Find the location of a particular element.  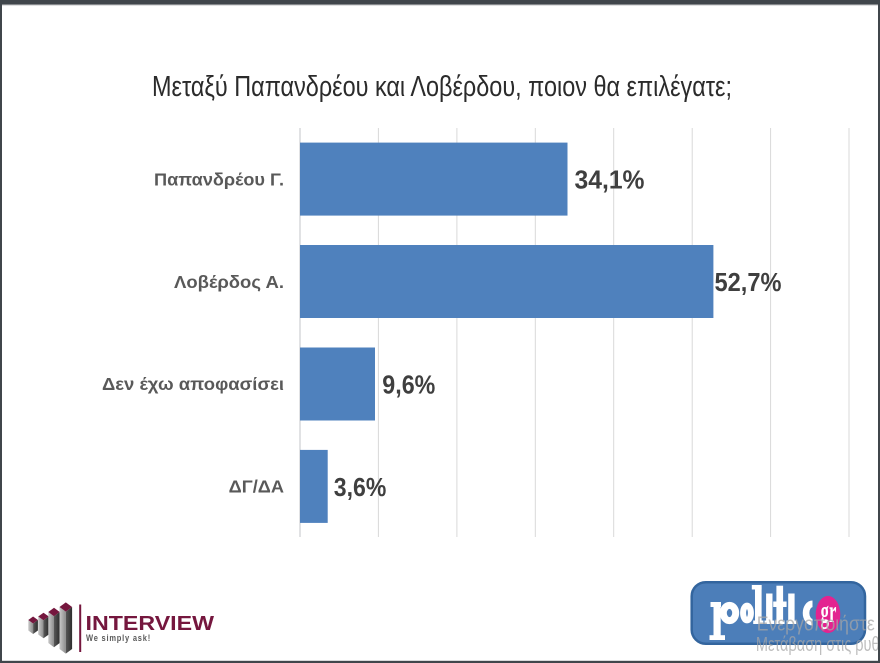

svg-text: INTERVIEW is located at coordinates (150, 623).